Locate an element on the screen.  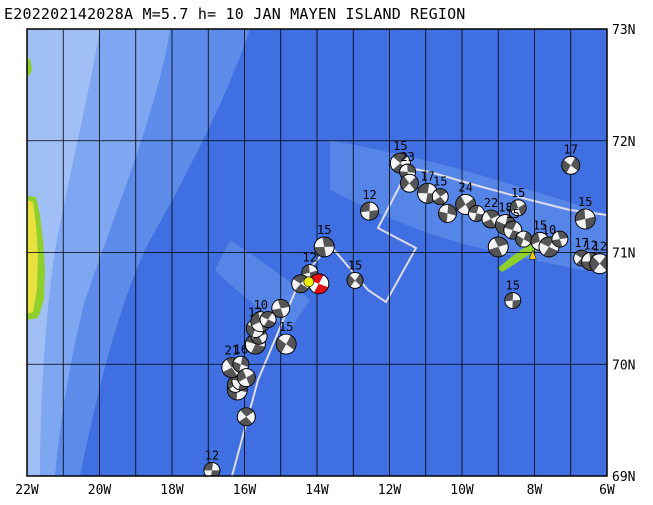
longitude-tick-label: 14W is located at coordinates (317, 490).